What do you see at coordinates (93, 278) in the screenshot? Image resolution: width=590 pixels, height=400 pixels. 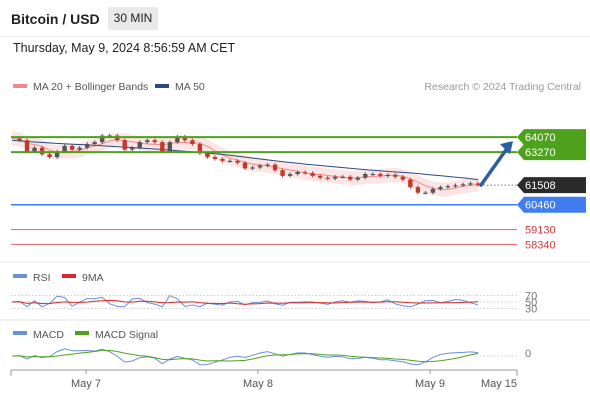 I see `rsi-ma-legend-label: 9MA` at bounding box center [93, 278].